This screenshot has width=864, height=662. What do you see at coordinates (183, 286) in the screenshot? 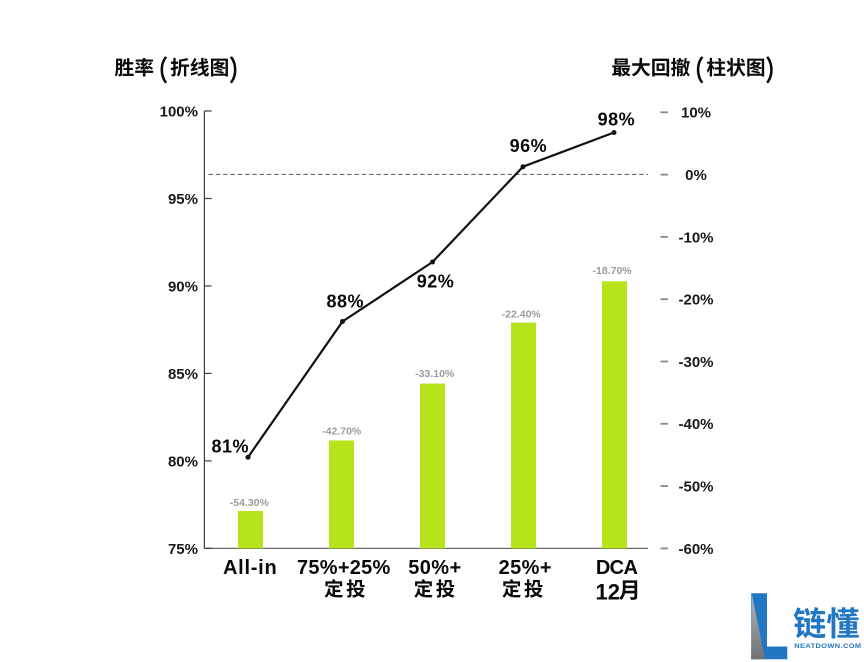
I see `svg-text: 90%` at bounding box center [183, 286].